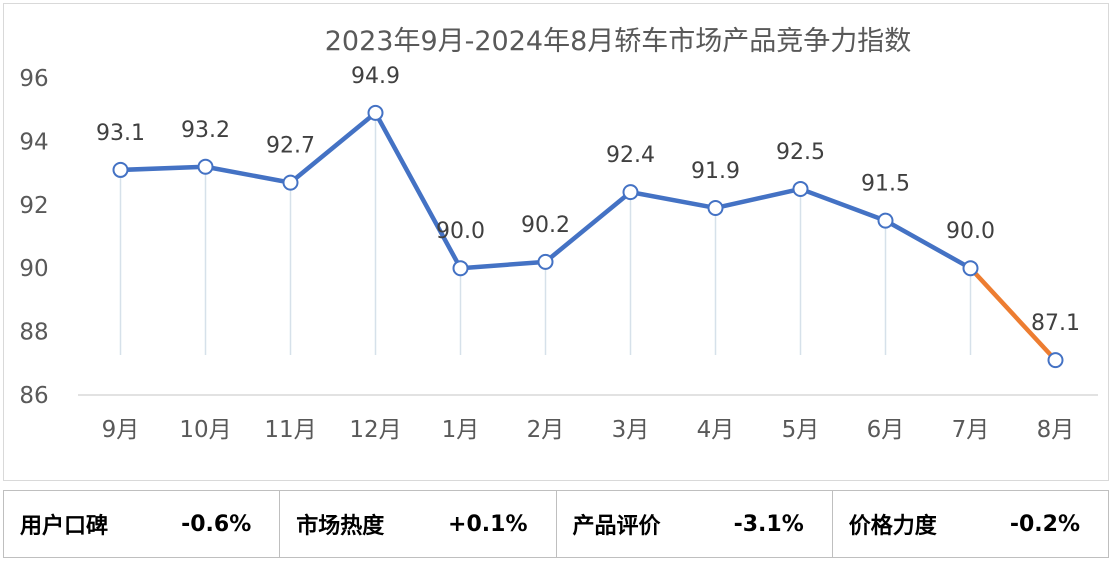  What do you see at coordinates (64, 526) in the screenshot?
I see `stat-label: 用户口碑` at bounding box center [64, 526].